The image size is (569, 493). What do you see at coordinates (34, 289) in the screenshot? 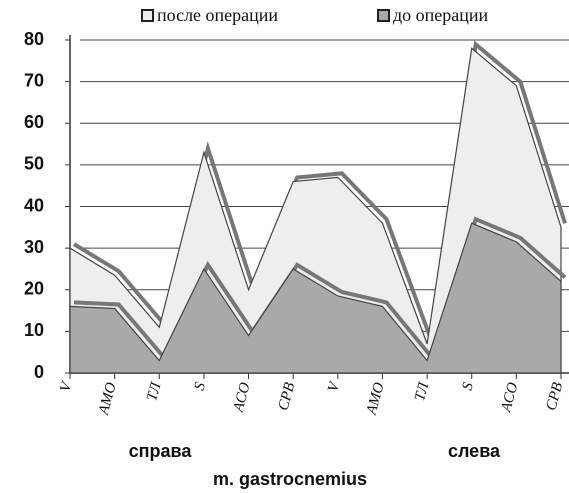
I see `y-tick-label: 20` at bounding box center [34, 289].